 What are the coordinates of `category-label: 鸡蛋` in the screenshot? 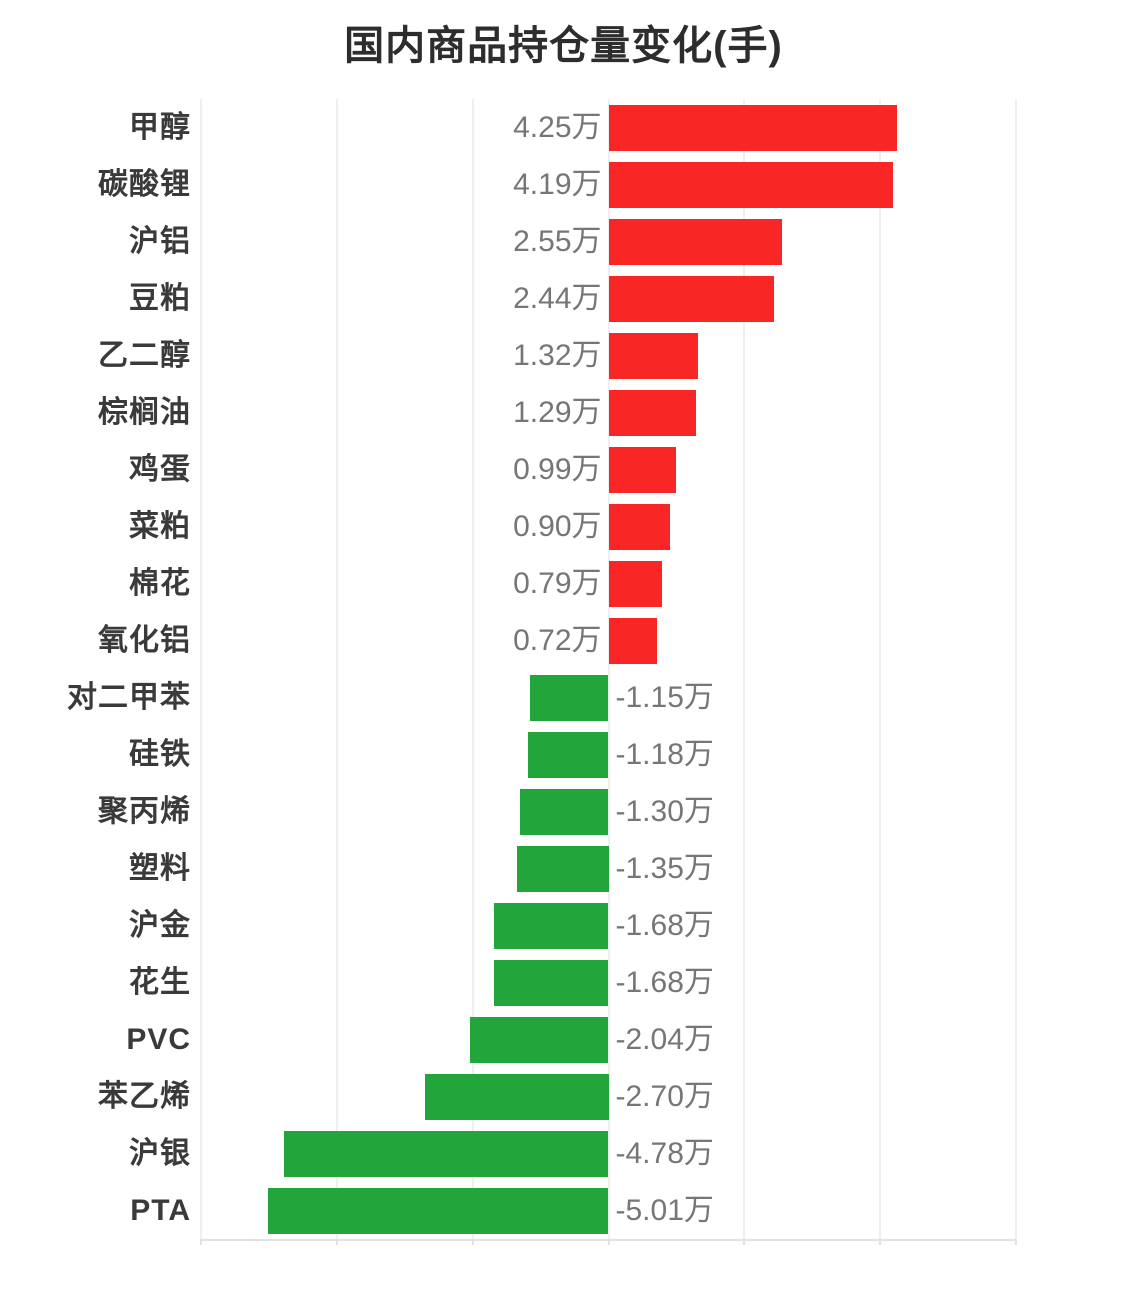 It's located at (160, 469).